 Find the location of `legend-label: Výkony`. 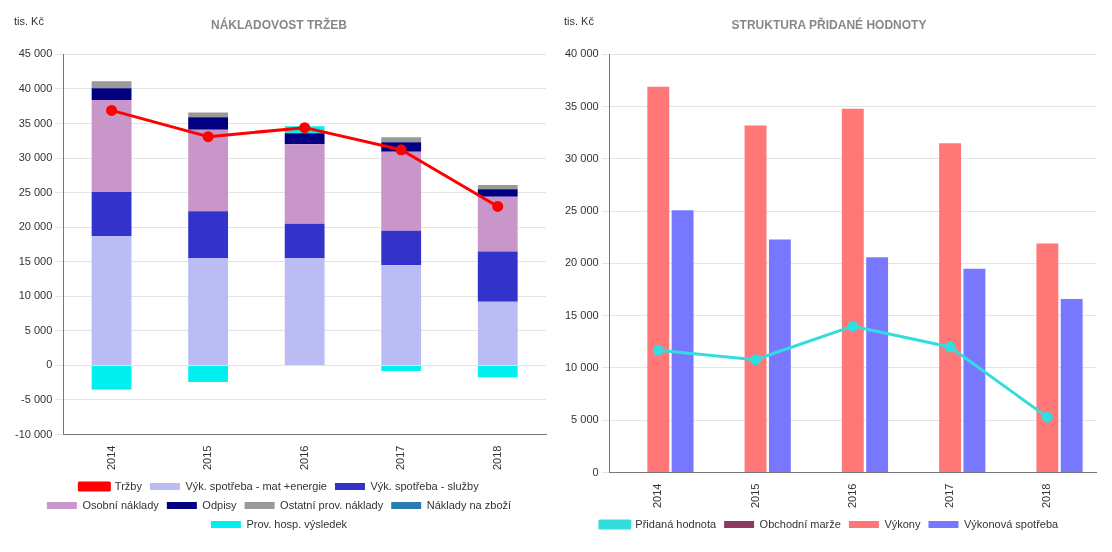

legend-label: Výkony is located at coordinates (902, 523).